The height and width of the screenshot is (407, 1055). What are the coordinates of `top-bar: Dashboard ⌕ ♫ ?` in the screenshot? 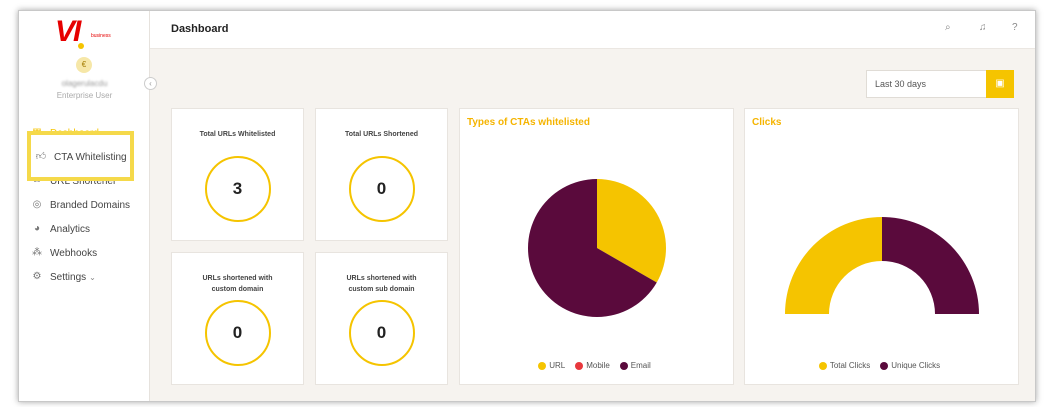 It's located at (592, 30).